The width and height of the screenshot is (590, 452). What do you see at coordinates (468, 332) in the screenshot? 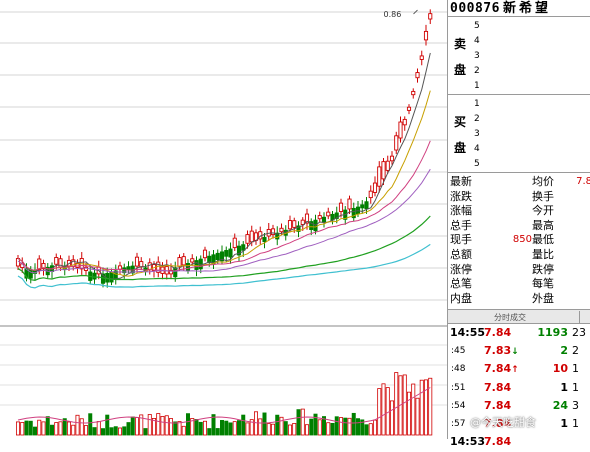
I see `trade-time: 14:55` at bounding box center [468, 332].